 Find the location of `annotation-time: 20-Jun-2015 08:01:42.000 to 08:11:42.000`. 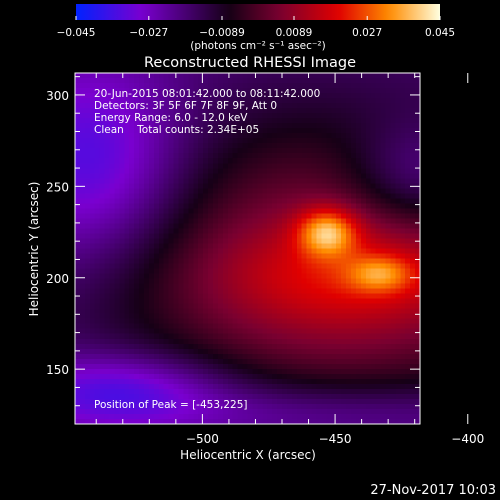

annotation-time: 20-Jun-2015 08:01:42.000 to 08:11:42.000 is located at coordinates (207, 94).